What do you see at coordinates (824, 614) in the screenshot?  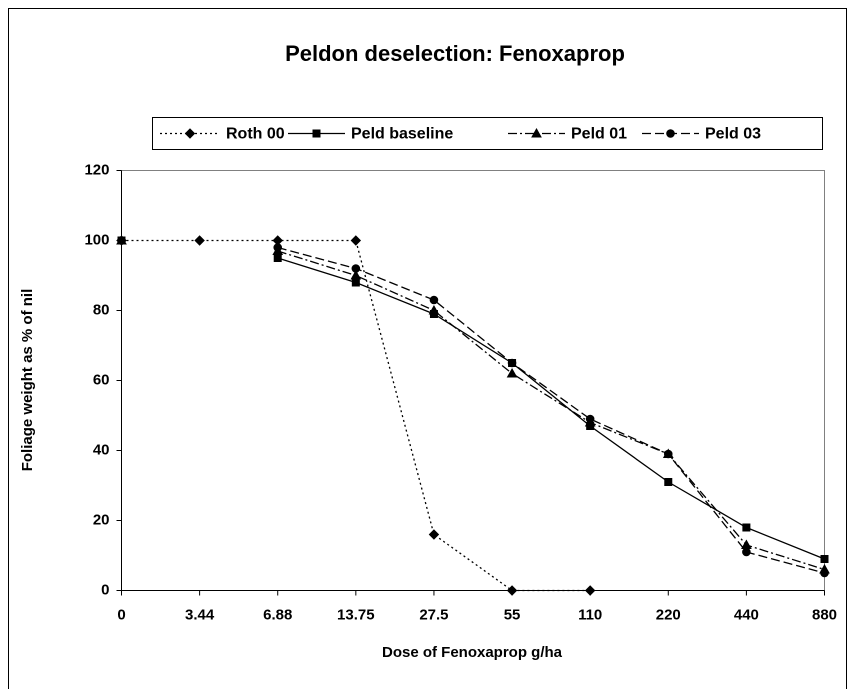 I see `x-tick-label: 880` at bounding box center [824, 614].